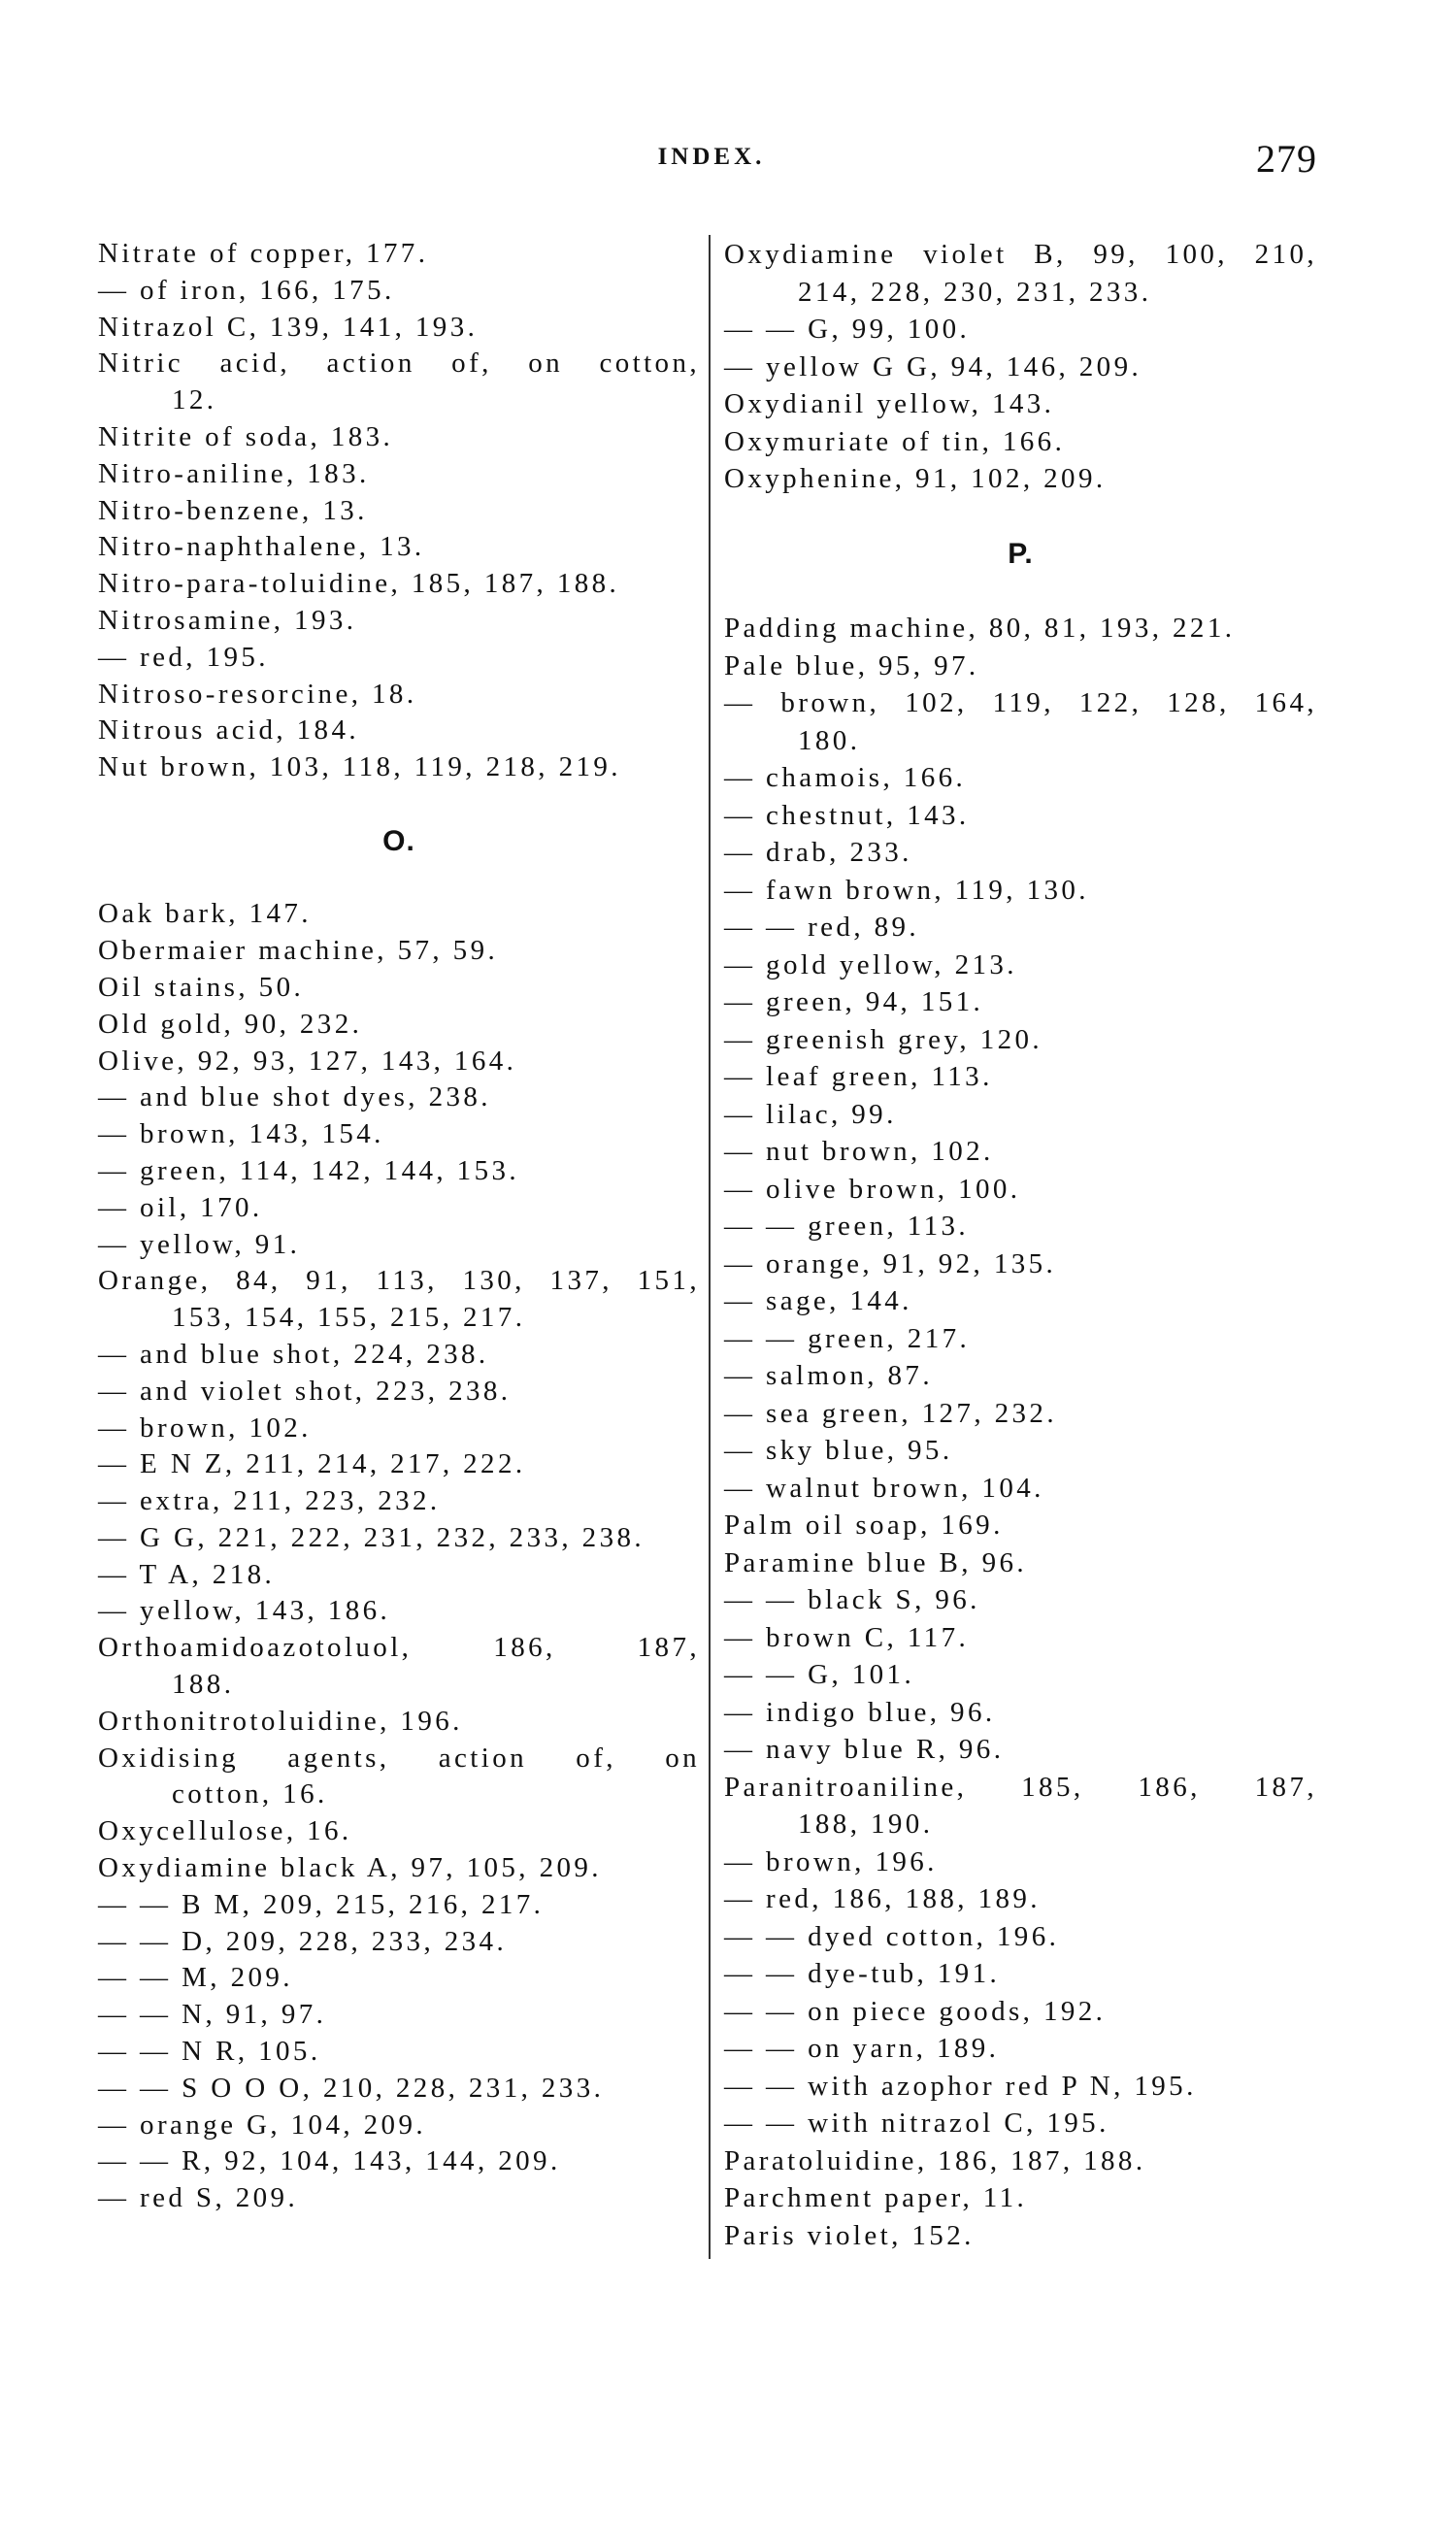 This screenshot has width=1456, height=2523. I want to click on index-entry: — and violet shot, 223, 238., so click(305, 1391).